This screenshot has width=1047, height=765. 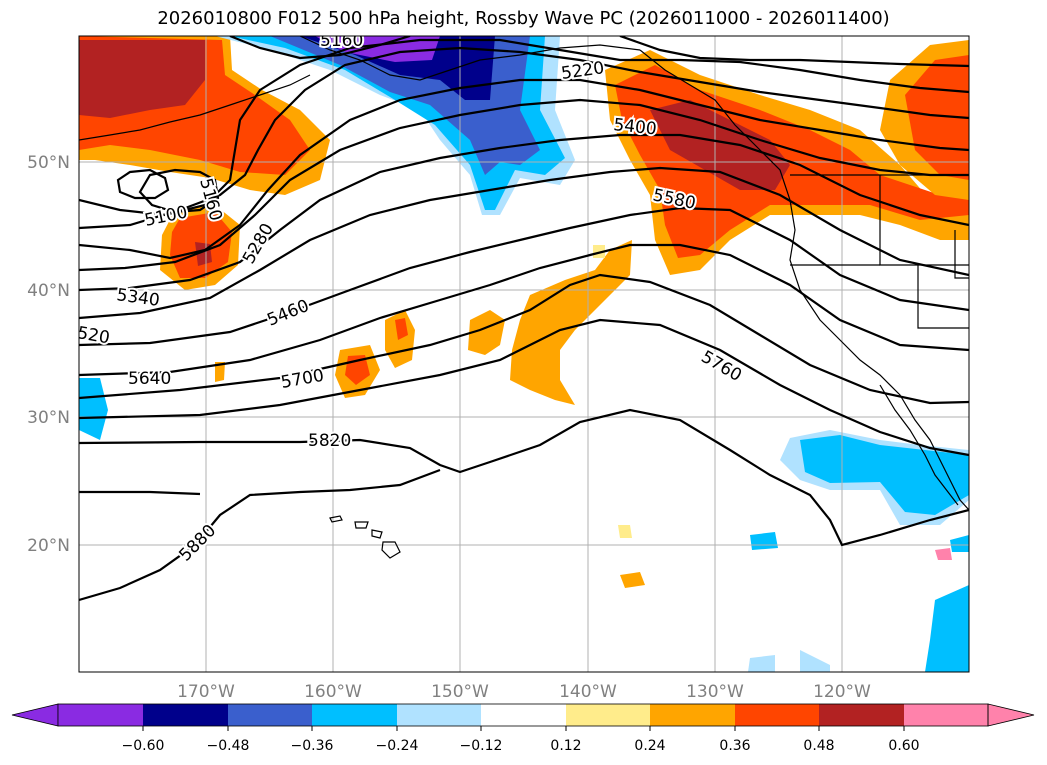 I want to click on shade-neg-w, so click(x=93, y=409).